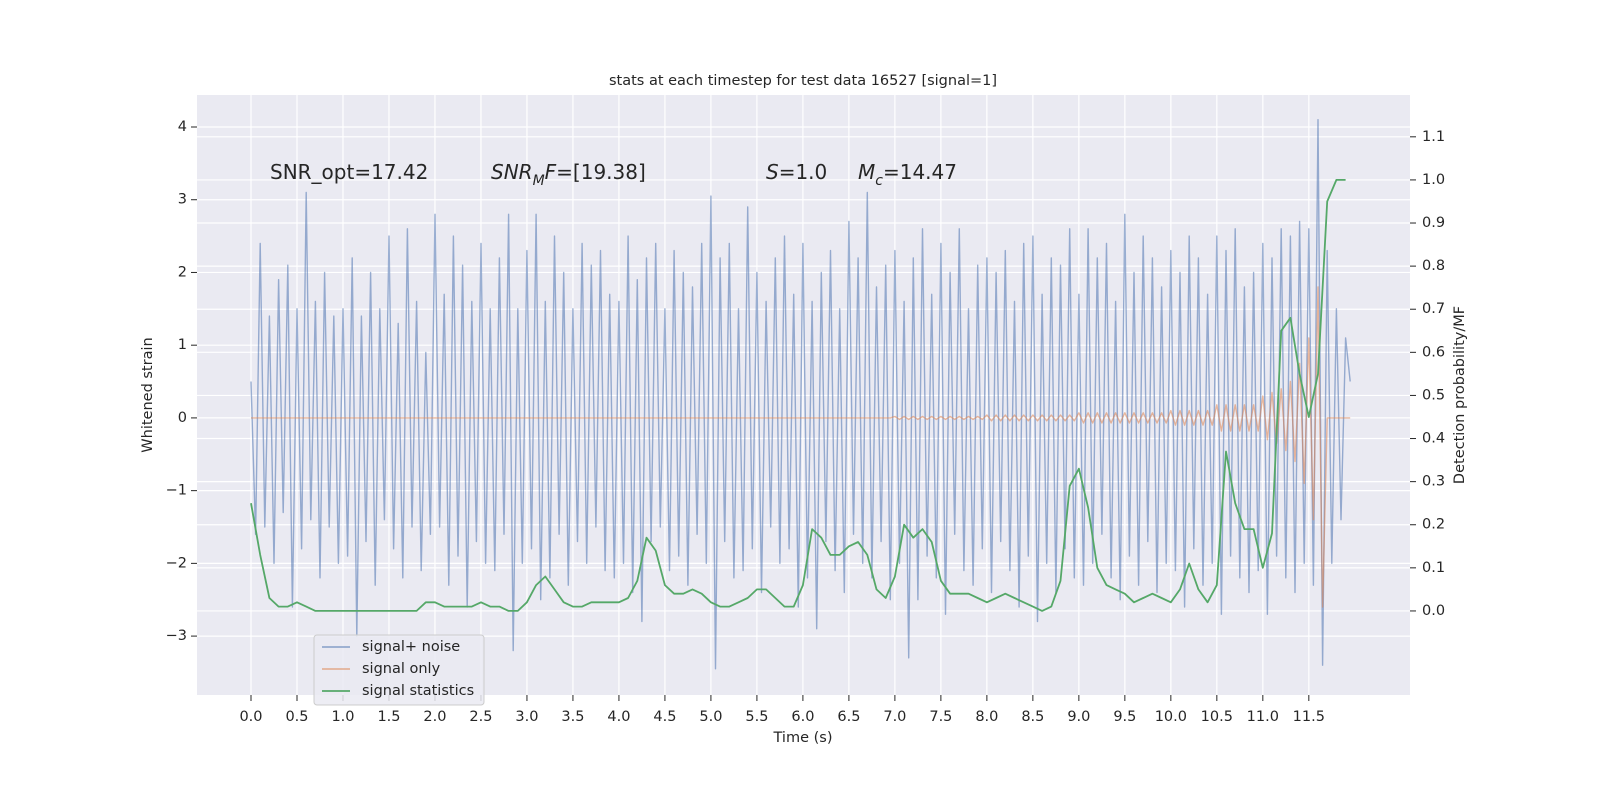 This screenshot has height=800, width=1600. What do you see at coordinates (1433, 352) in the screenshot?
I see `y2-tick-label: 0.6` at bounding box center [1433, 352].